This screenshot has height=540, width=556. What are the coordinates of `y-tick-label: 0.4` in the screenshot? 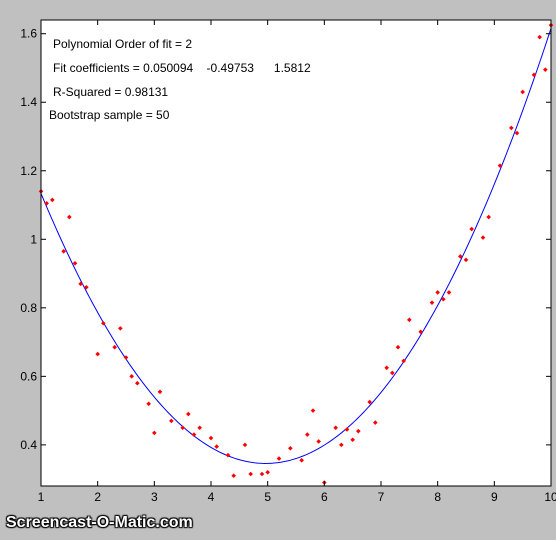 It's located at (28, 445).